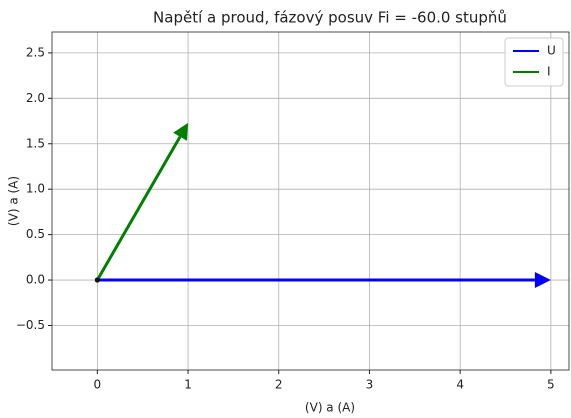  Describe the element at coordinates (35, 280) in the screenshot. I see `y-tick-label: 0.0` at that location.